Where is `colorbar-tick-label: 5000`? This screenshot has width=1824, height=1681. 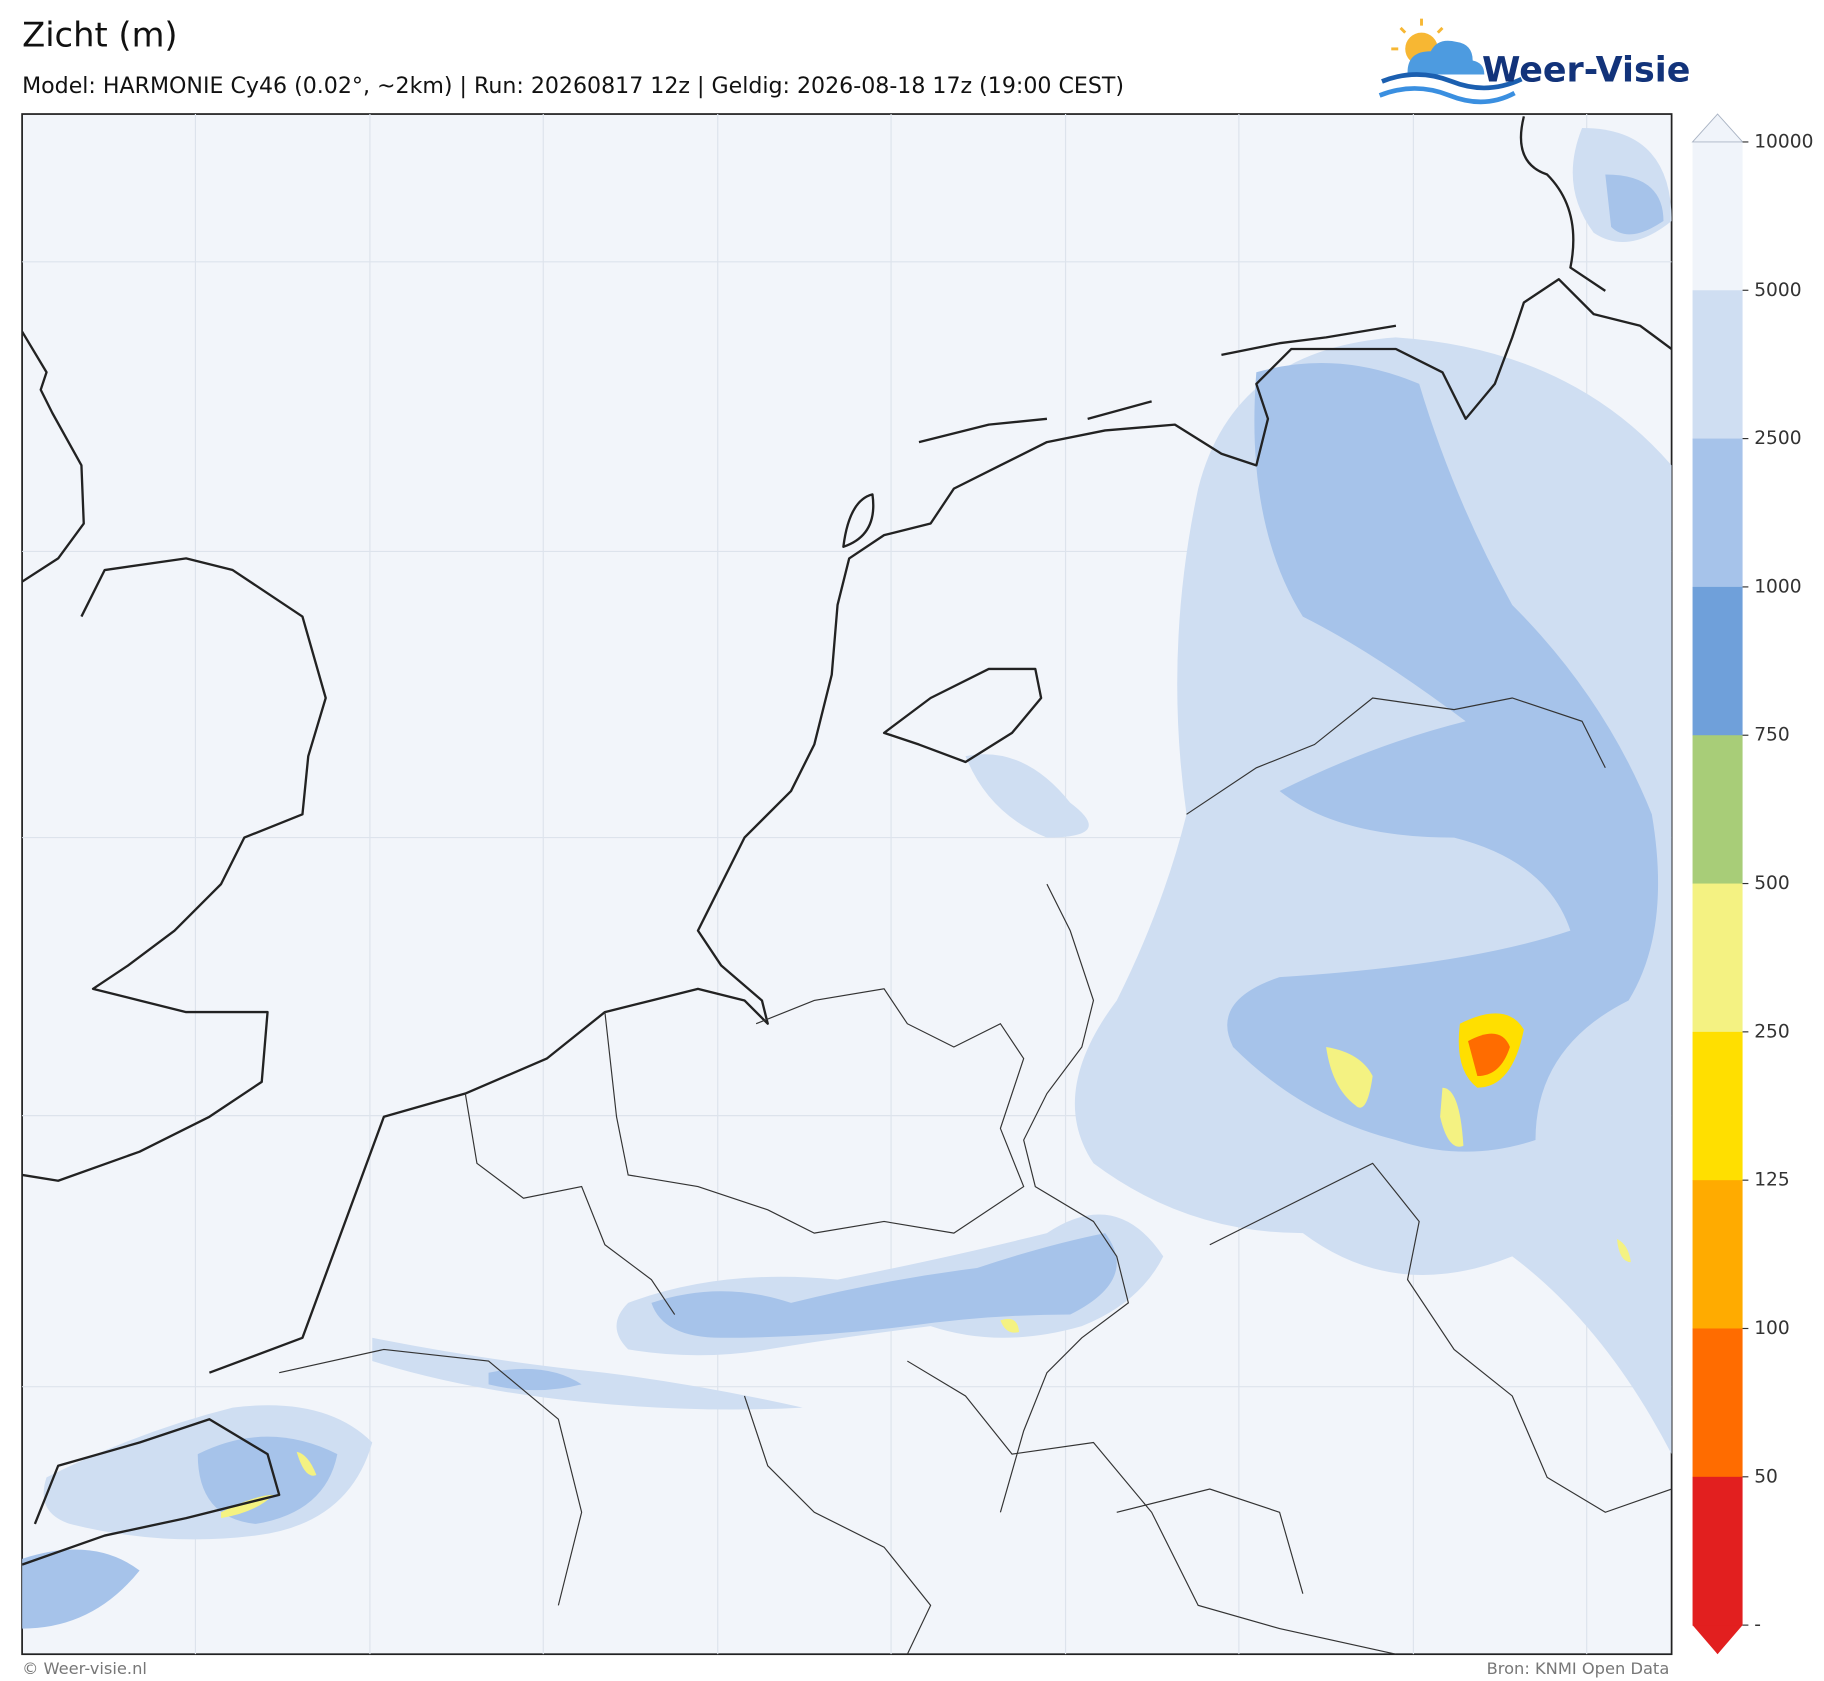
colorbar-tick-label: 5000 is located at coordinates (1777, 290).